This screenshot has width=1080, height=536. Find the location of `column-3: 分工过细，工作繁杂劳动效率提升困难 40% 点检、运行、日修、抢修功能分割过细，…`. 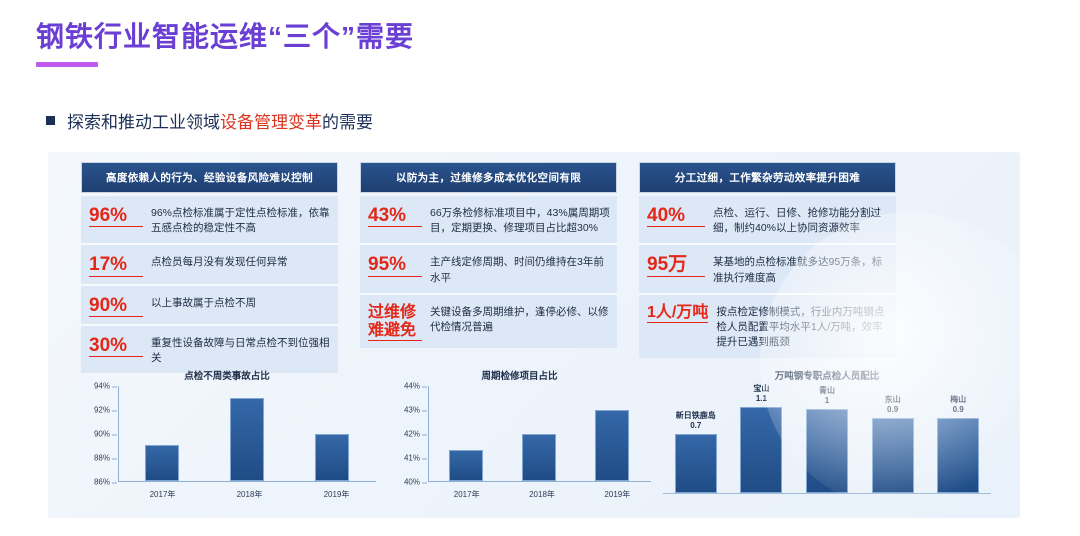

column-3: 分工过细，工作繁杂劳动效率提升困难 40% 点检、运行、日修、抢修功能分割过细，… is located at coordinates (767, 267).